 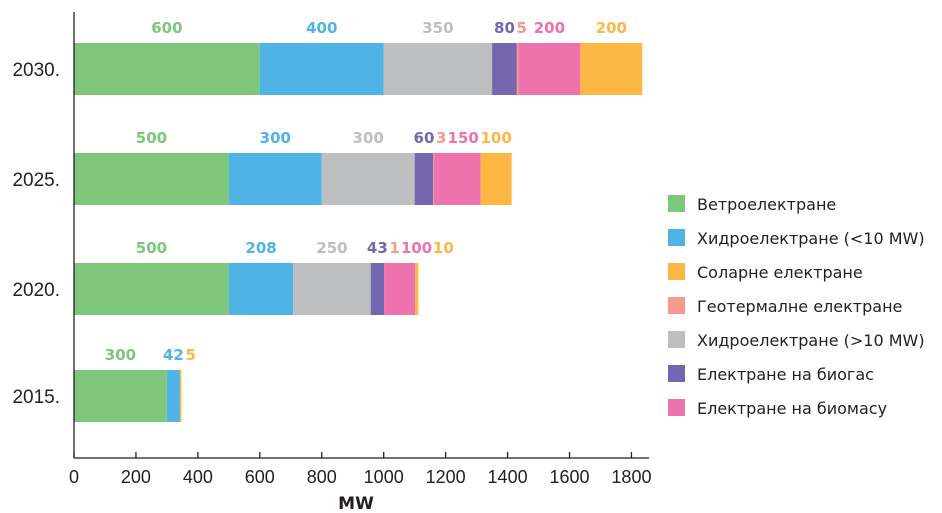 I want to click on legend-label: Соларне електране, so click(x=780, y=272).